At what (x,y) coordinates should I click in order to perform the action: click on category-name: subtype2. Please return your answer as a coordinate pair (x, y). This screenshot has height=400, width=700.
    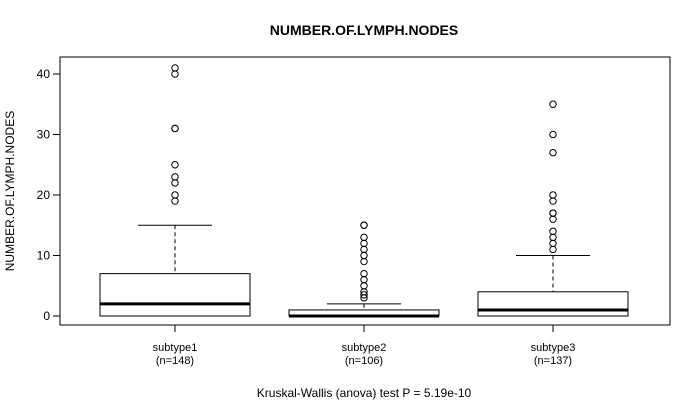
    Looking at the image, I should click on (364, 348).